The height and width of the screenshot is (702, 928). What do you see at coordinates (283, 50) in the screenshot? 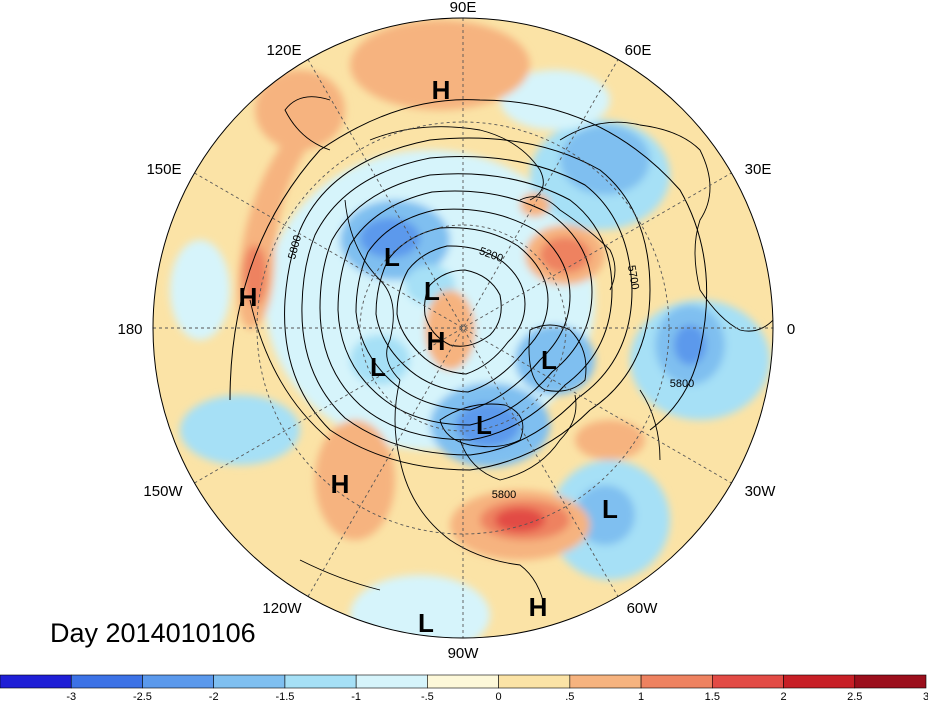
I see `lon-label-120e: 120E` at bounding box center [283, 50].